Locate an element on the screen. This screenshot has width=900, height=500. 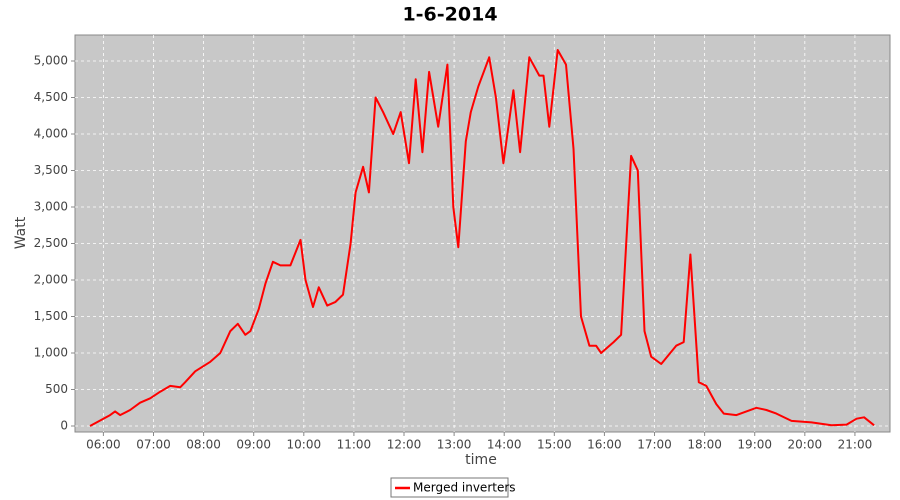
y-tick-label: 4,500 is located at coordinates (51, 97).